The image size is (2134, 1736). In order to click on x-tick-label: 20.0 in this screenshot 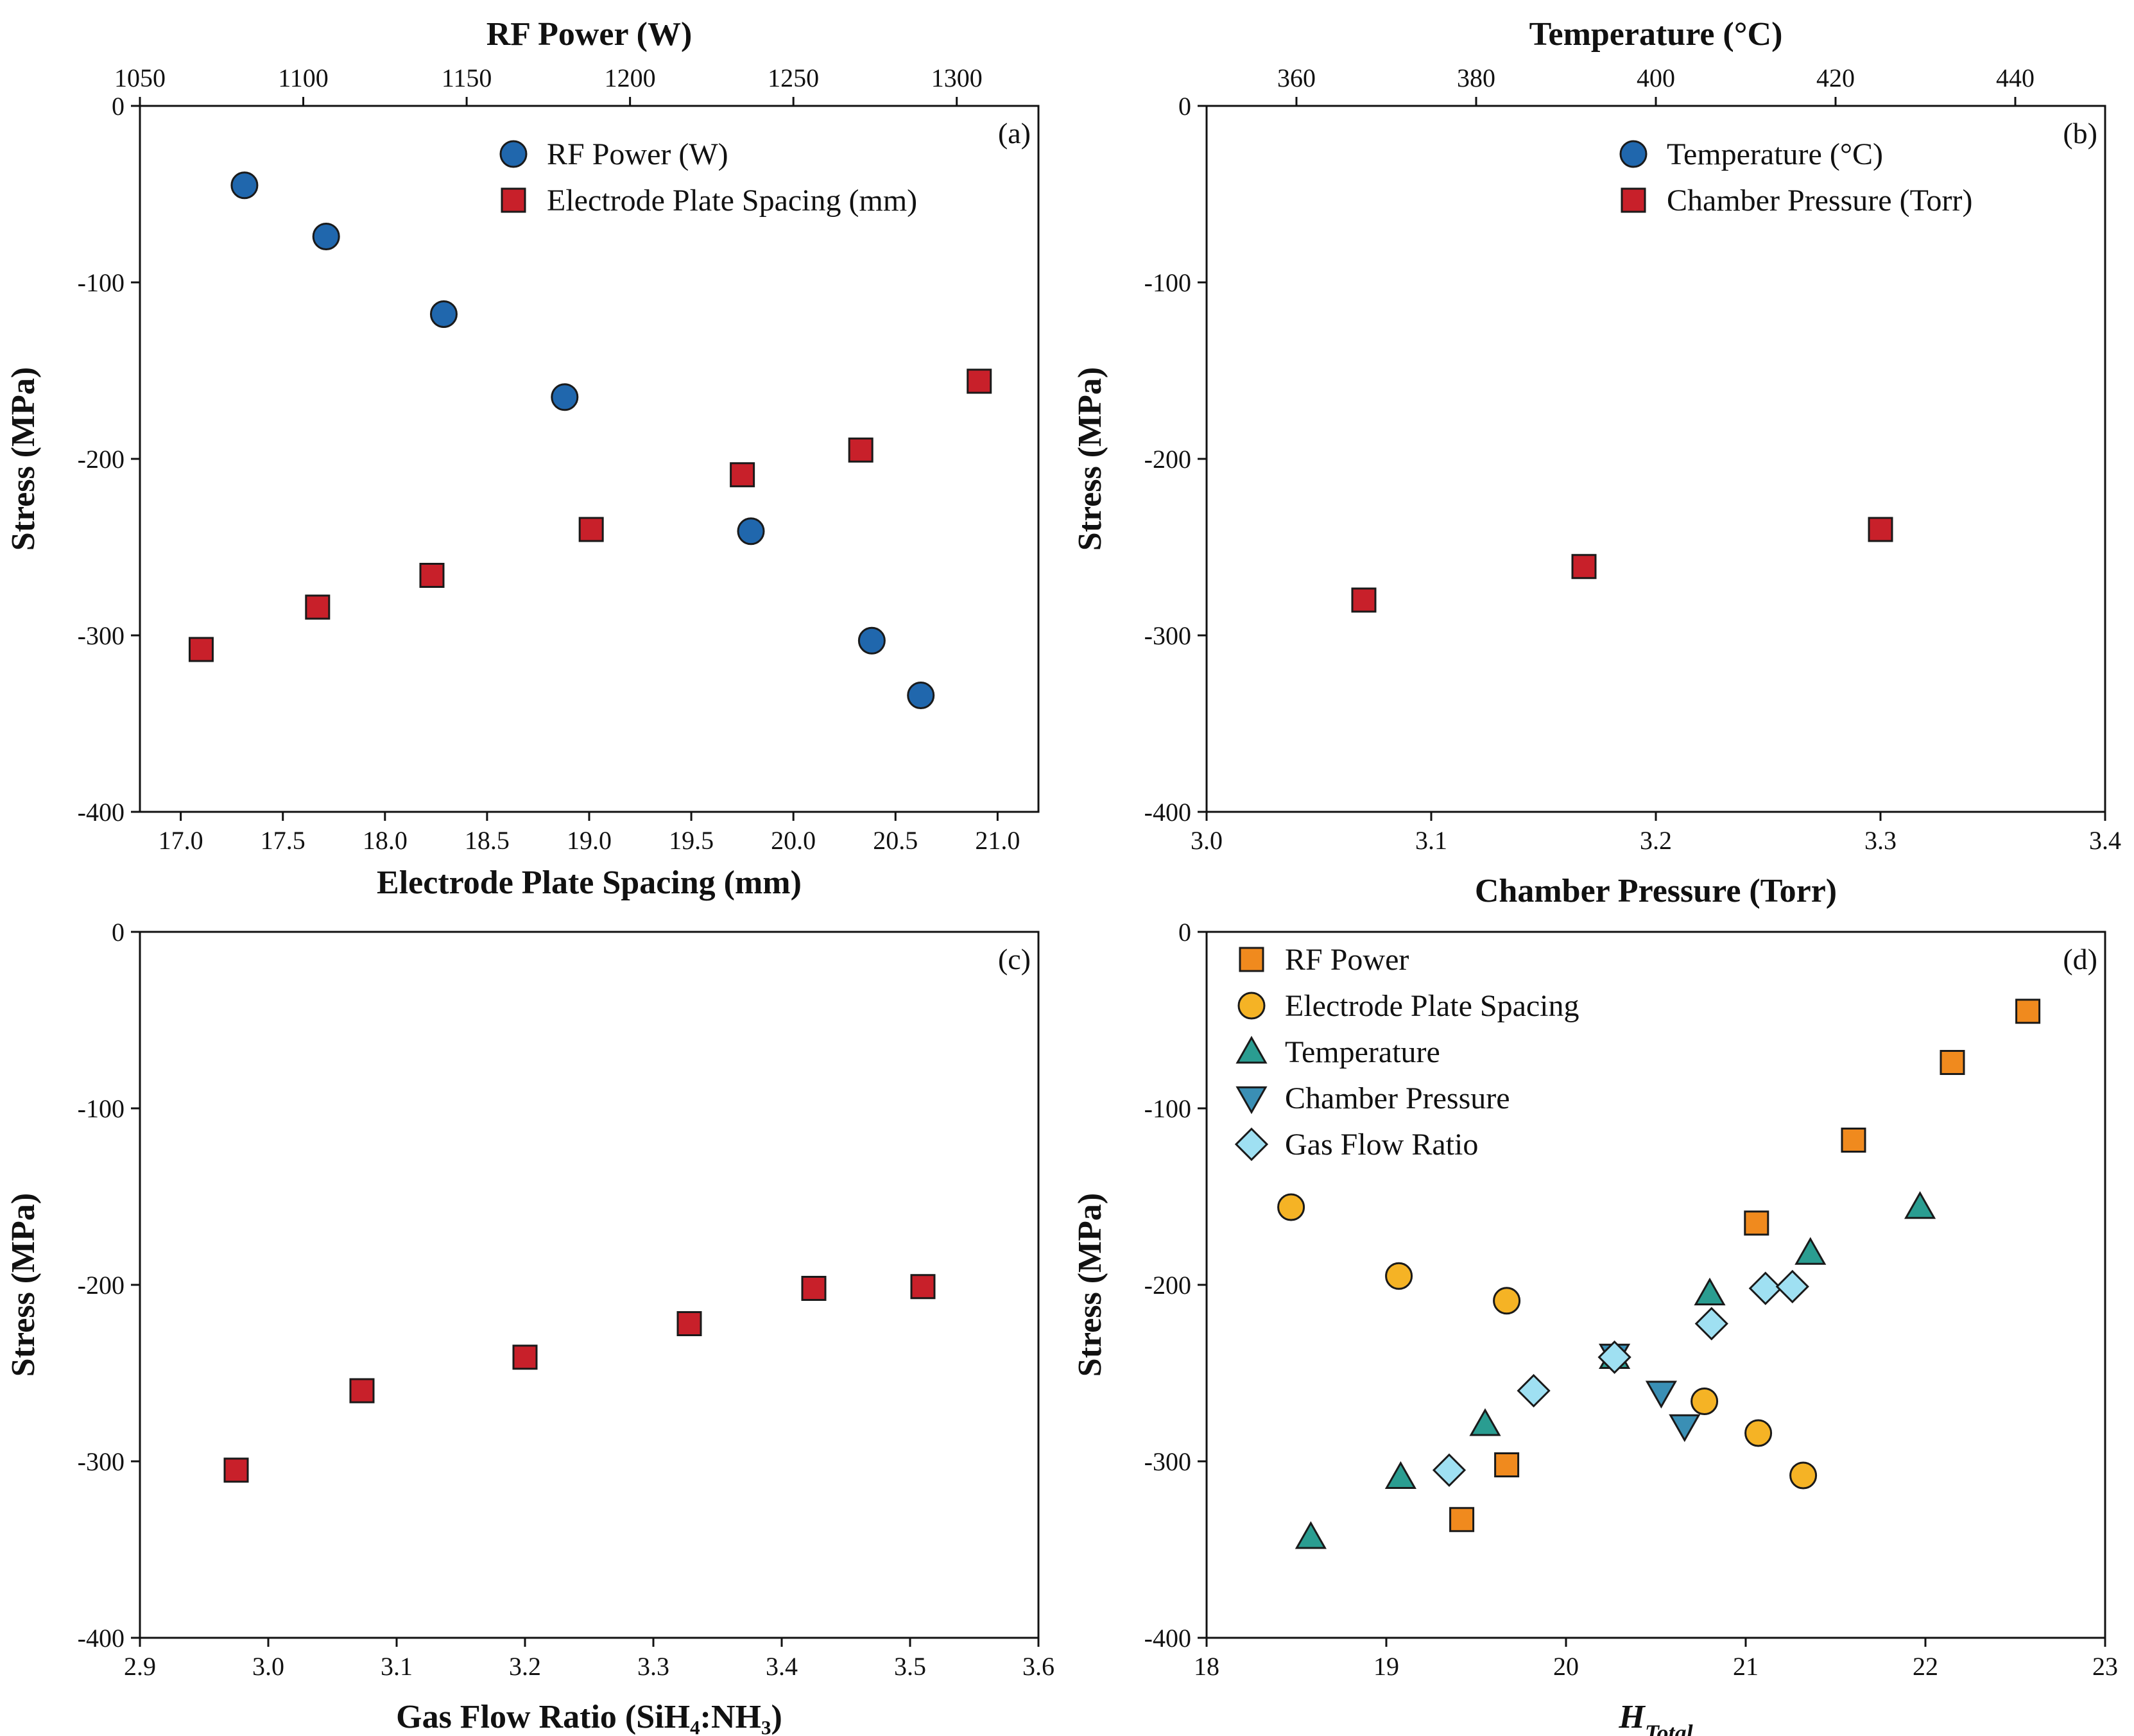, I will do `click(794, 840)`.